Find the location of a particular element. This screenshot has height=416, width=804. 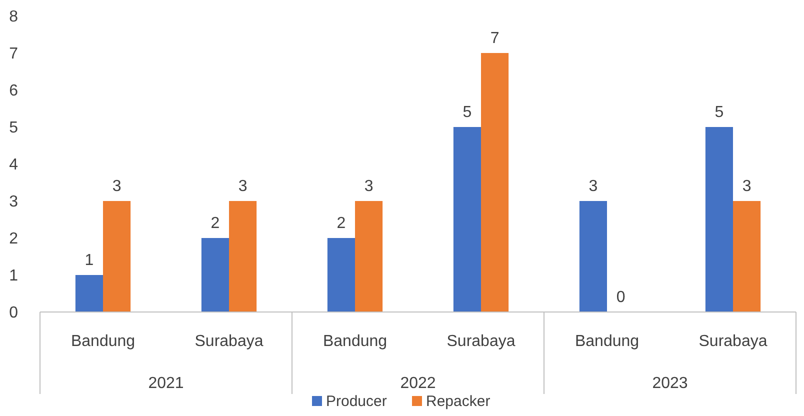

y-tick-label: 6 is located at coordinates (13, 91).